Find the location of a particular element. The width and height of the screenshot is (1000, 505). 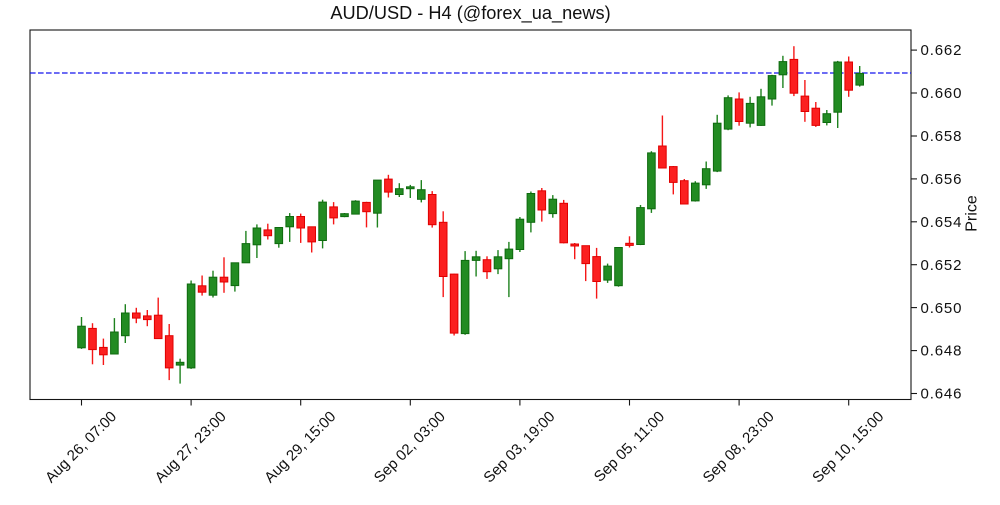

svg-text: Sep 08, 23:00 is located at coordinates (739, 447).